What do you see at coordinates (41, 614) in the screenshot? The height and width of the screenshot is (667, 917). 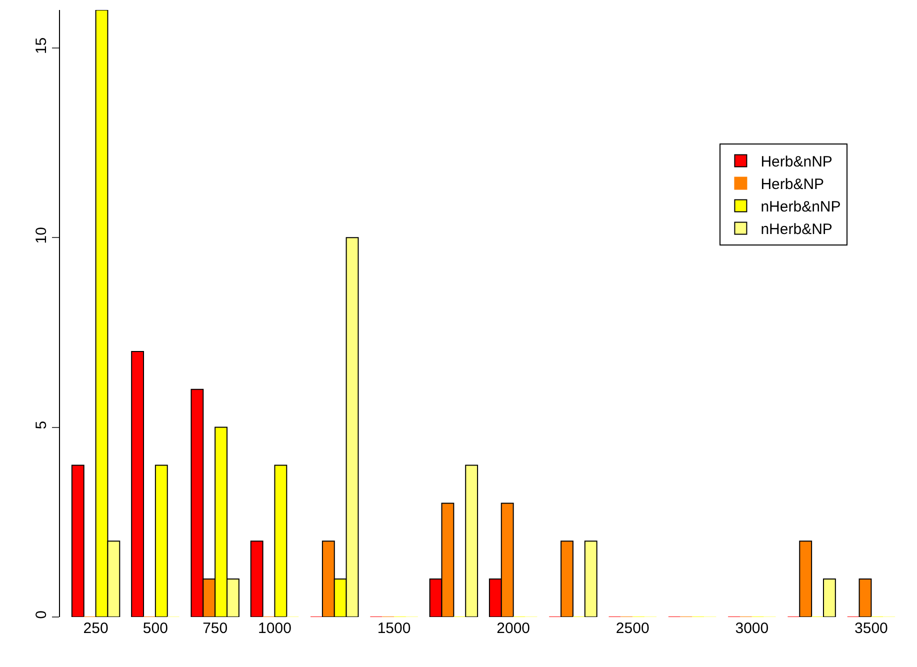 I see `y-tick-label: 0` at bounding box center [41, 614].